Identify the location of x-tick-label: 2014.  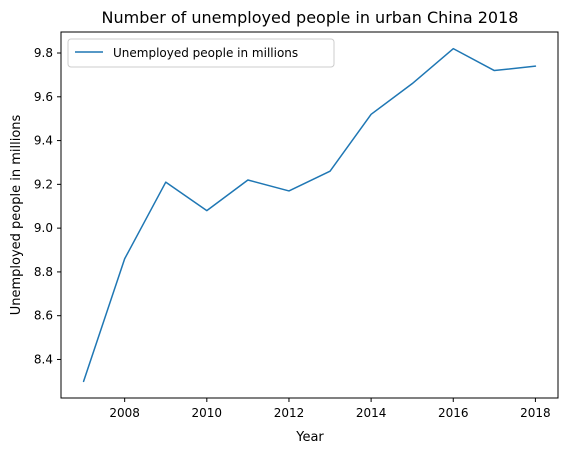
(371, 413).